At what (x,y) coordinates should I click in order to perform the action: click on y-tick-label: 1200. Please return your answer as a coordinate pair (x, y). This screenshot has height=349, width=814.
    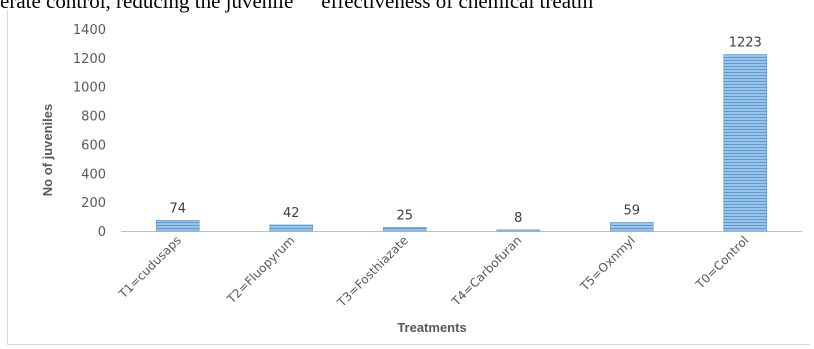
    Looking at the image, I should click on (89, 59).